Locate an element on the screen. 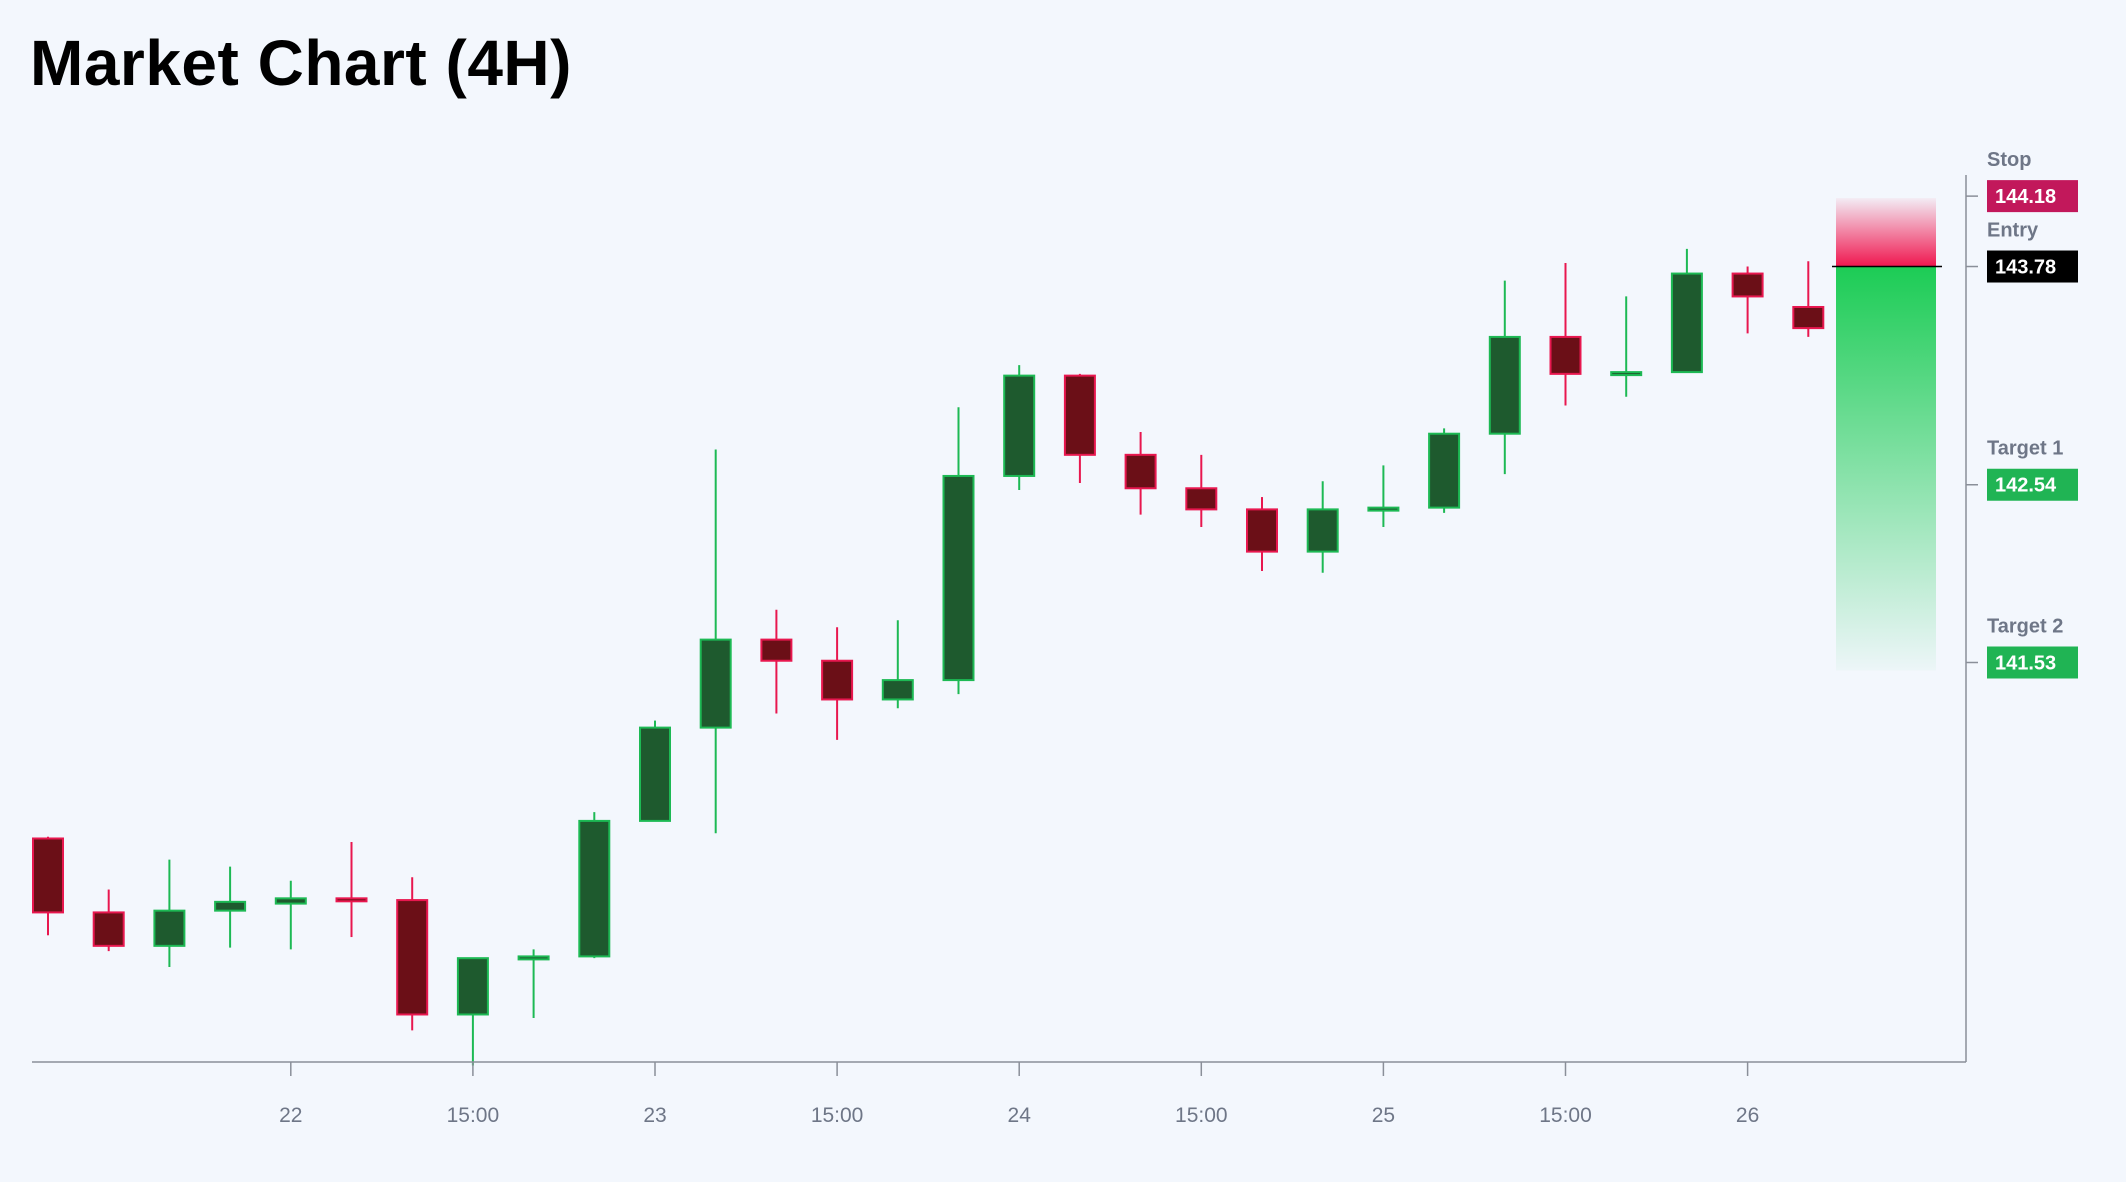 The image size is (2126, 1182). x-tick-label: 22 is located at coordinates (290, 1115).